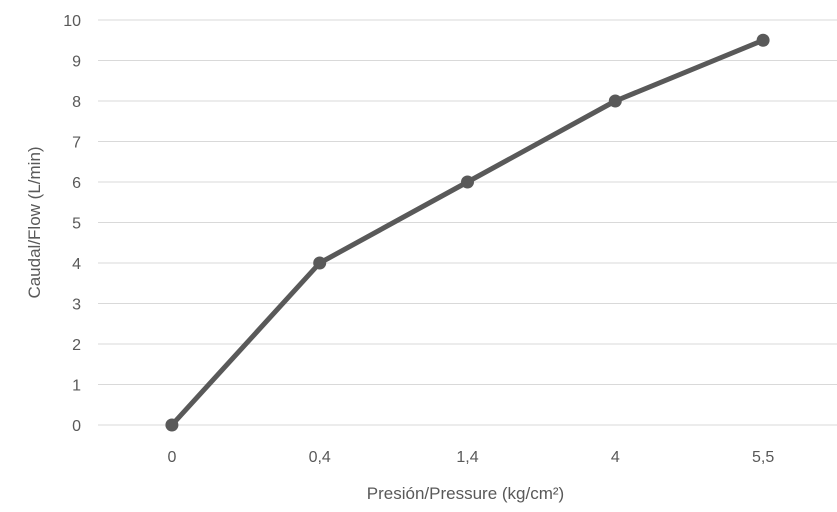 The height and width of the screenshot is (512, 837). I want to click on data-point-1,4, so click(467, 182).